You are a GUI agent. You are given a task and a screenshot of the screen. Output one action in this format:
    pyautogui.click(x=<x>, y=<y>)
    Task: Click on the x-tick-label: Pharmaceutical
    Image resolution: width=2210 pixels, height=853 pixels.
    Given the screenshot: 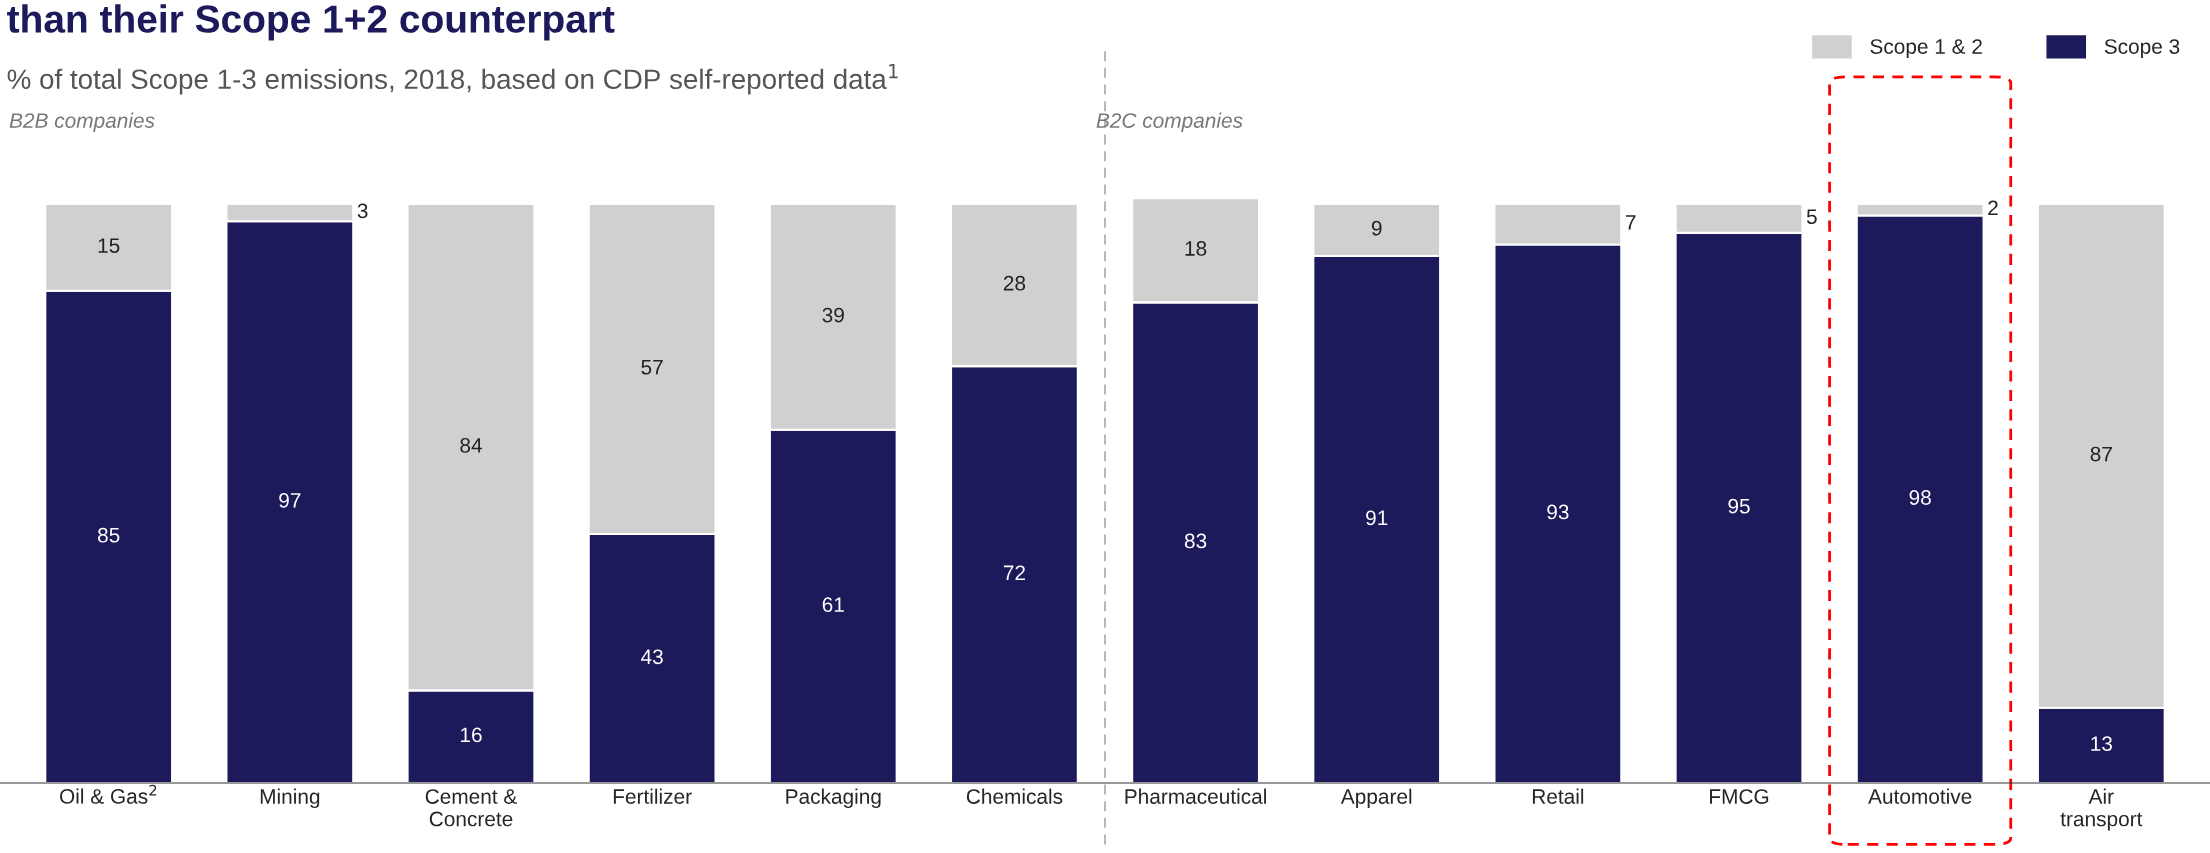 What is the action you would take?
    pyautogui.click(x=1195, y=796)
    